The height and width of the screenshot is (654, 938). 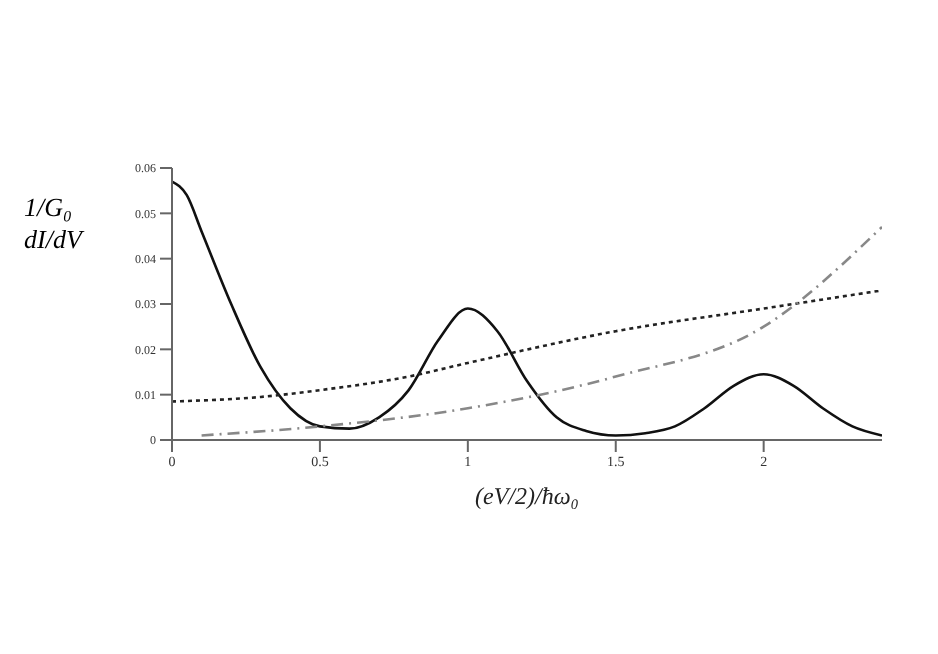 I want to click on y-axis-title: 1/G₀ dI/dV, so click(x=55, y=224).